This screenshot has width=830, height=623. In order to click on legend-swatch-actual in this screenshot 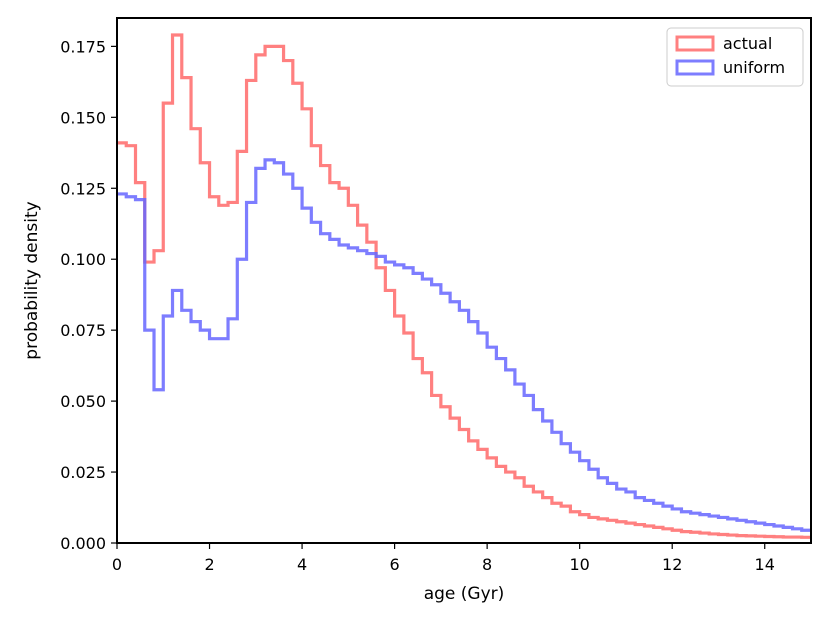, I will do `click(695, 43)`.